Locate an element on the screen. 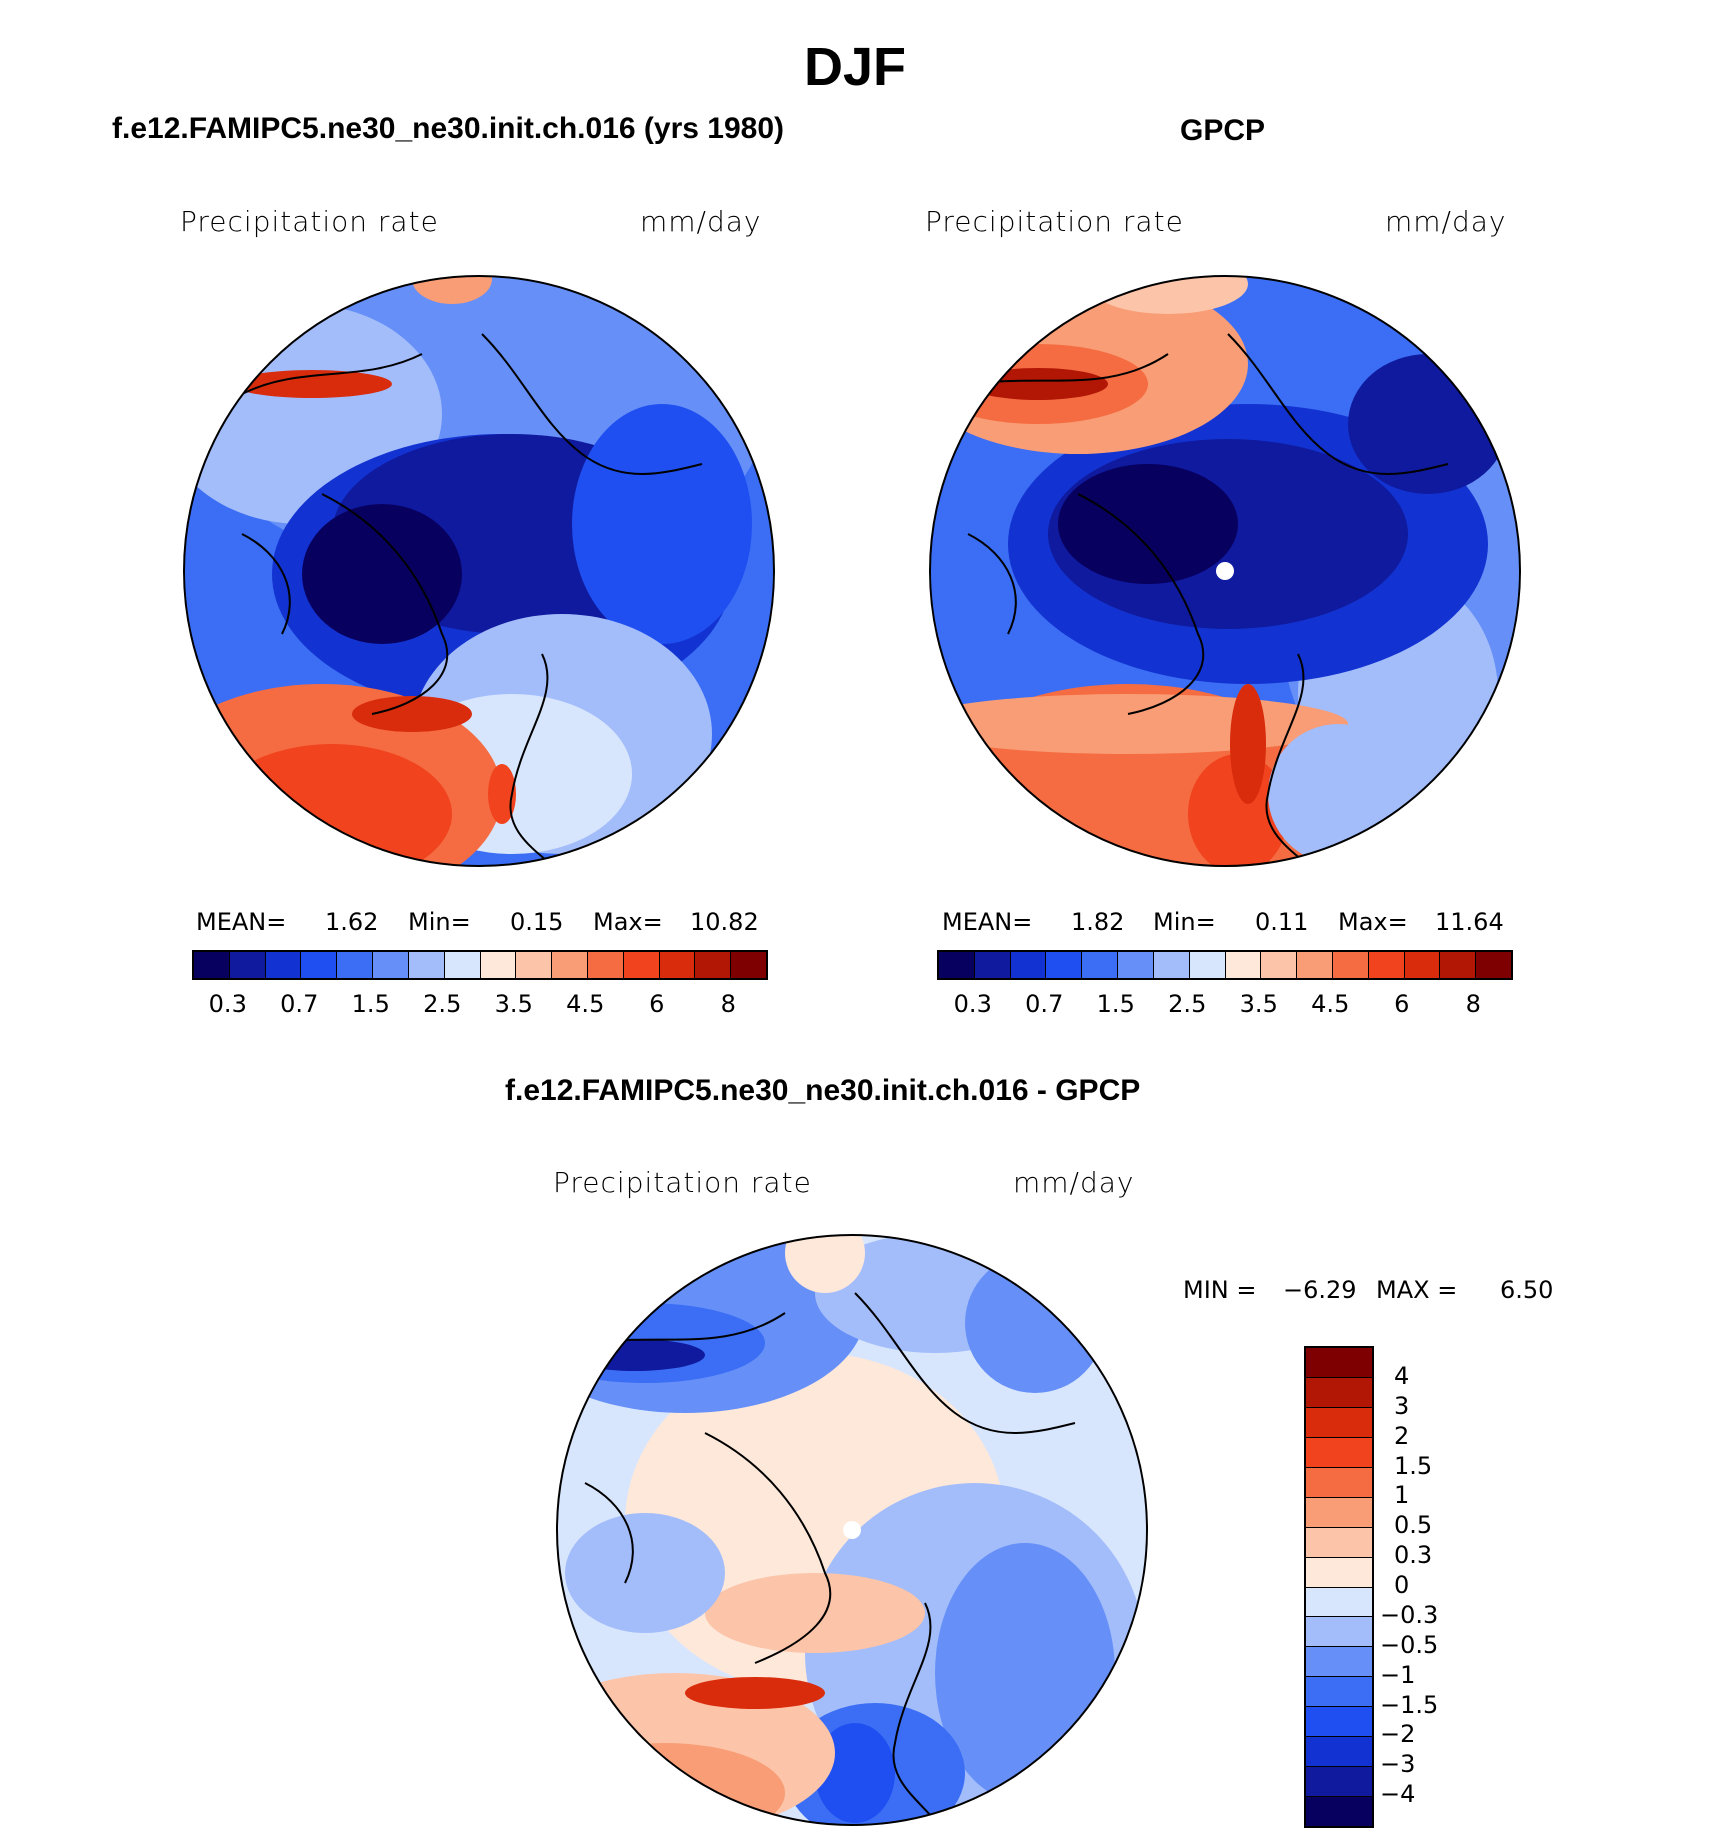 Image resolution: width=1710 pixels, height=1840 pixels. diff-colorbar-tick-label: −3 is located at coordinates (1398, 1764).